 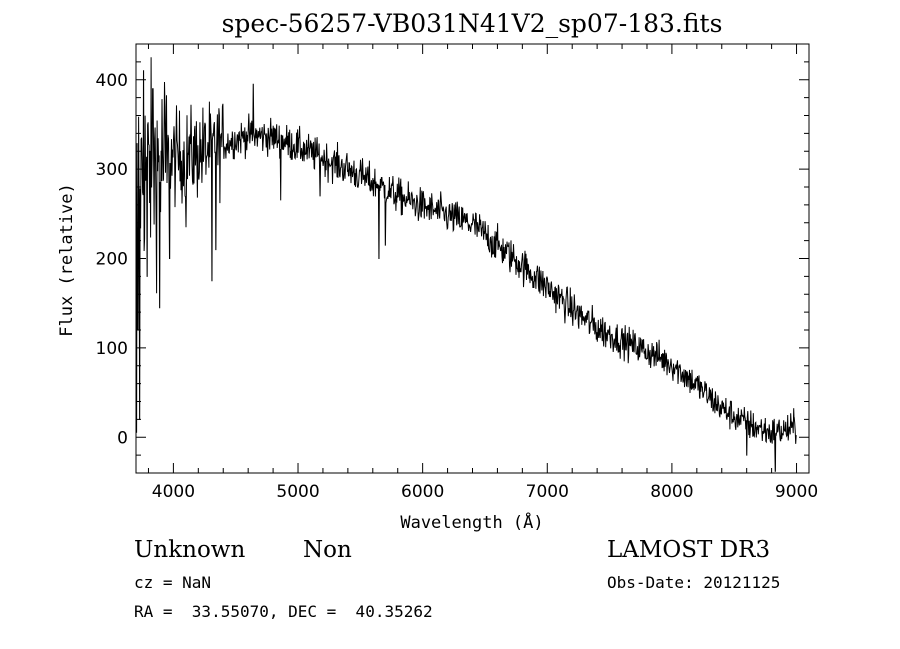 I want to click on redshift-label: cz = NaN, so click(x=173, y=582).